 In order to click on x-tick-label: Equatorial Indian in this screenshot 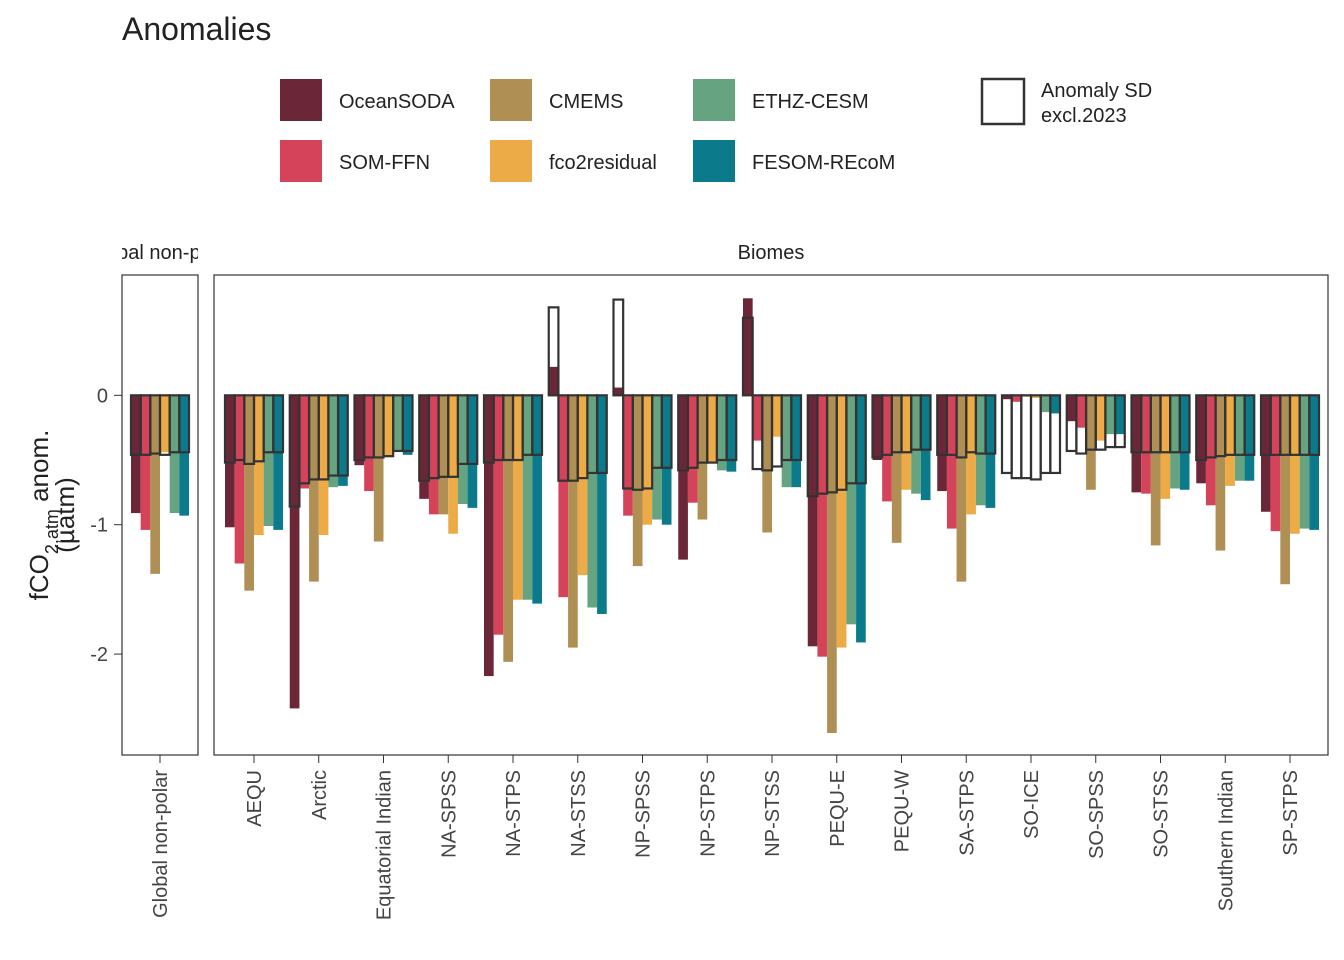, I will do `click(385, 845)`.